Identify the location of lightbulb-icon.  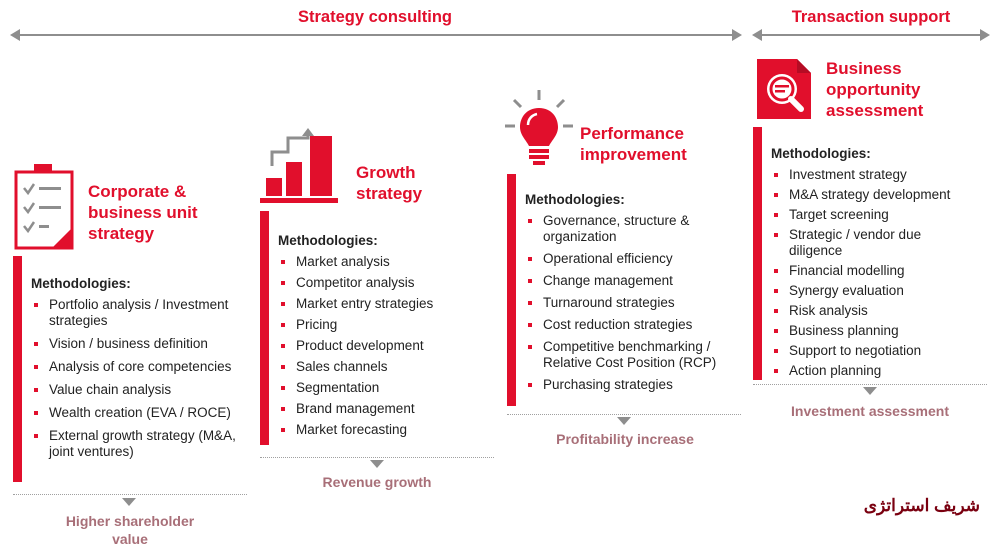
(539, 127).